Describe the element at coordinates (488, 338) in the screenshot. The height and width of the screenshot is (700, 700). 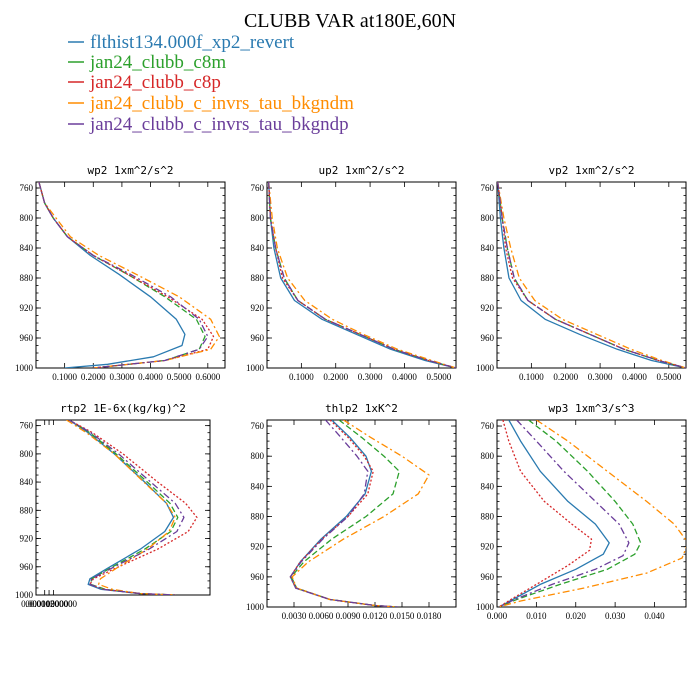
I see `y-tick-label-2-5: 960` at that location.